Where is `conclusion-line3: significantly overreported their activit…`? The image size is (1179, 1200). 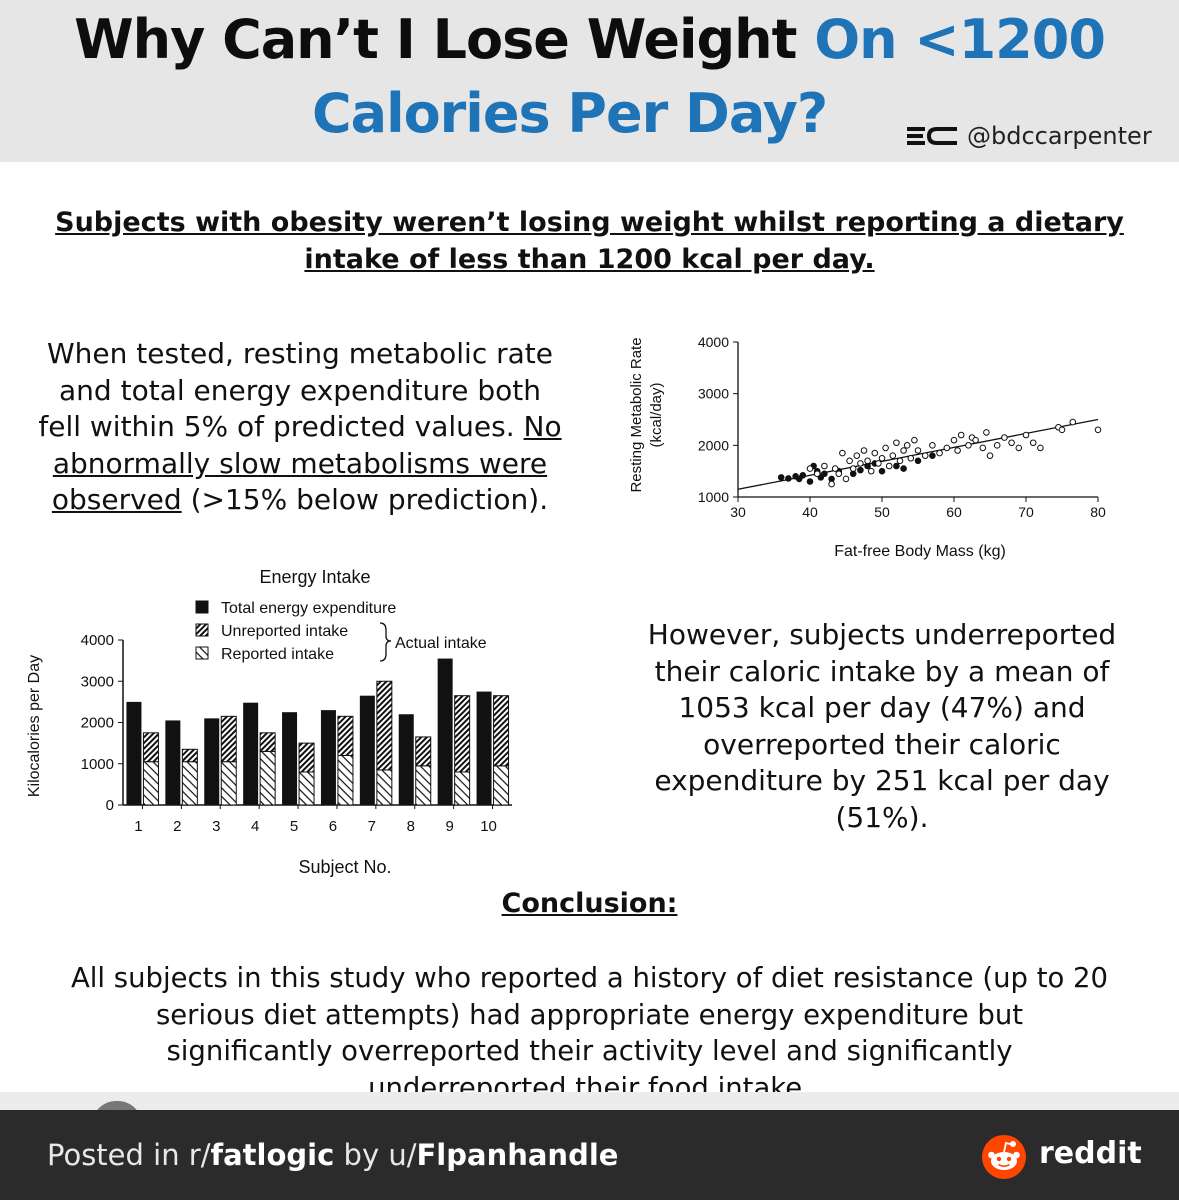 conclusion-line3: significantly overreported their activit… is located at coordinates (589, 1051).